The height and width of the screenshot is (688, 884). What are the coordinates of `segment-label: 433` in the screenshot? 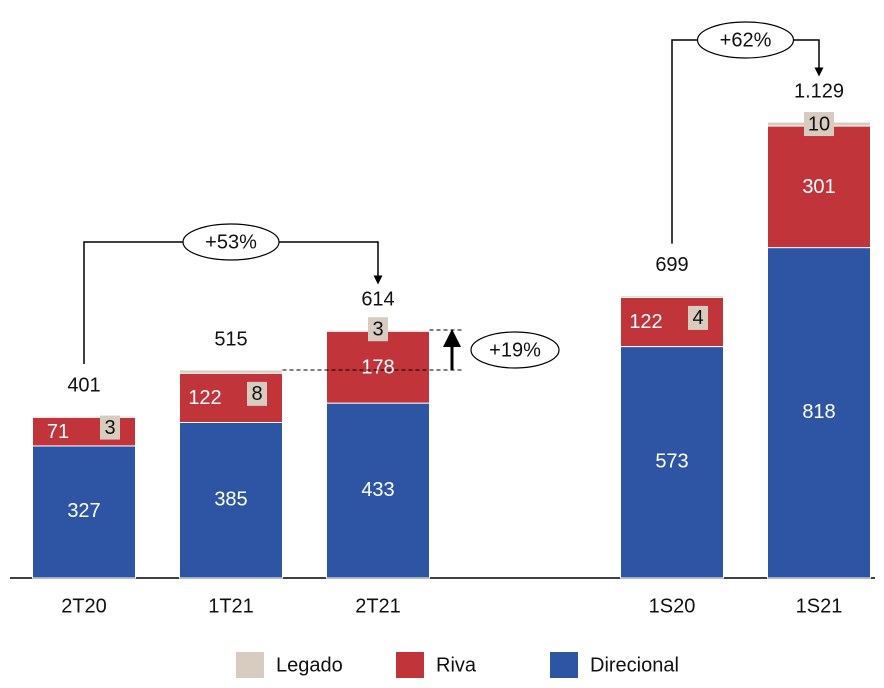 It's located at (377, 490).